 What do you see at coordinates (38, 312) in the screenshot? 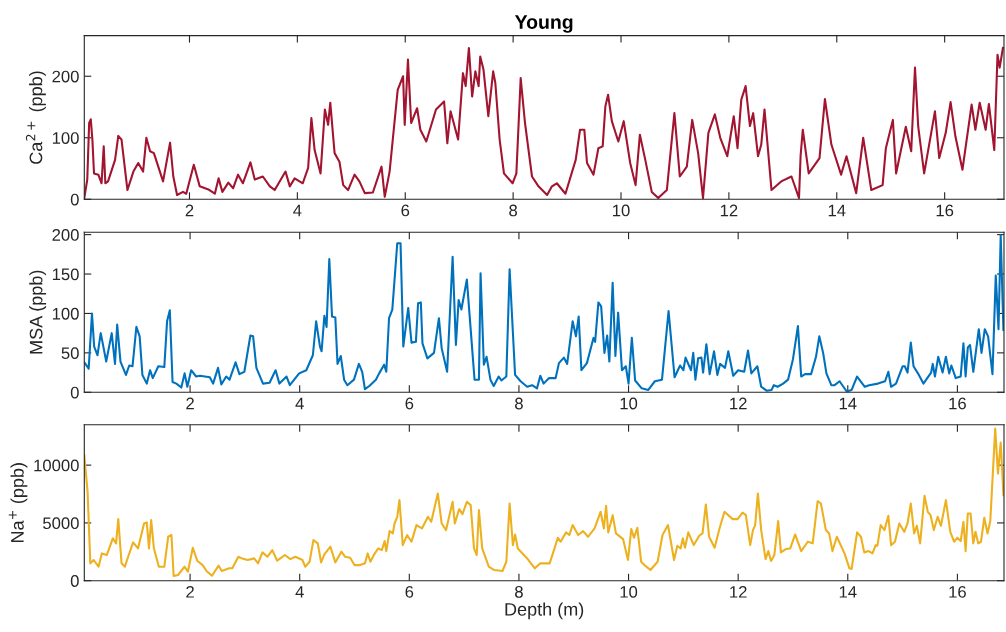
I see `y-axis-title: MSA (ppb)` at bounding box center [38, 312].